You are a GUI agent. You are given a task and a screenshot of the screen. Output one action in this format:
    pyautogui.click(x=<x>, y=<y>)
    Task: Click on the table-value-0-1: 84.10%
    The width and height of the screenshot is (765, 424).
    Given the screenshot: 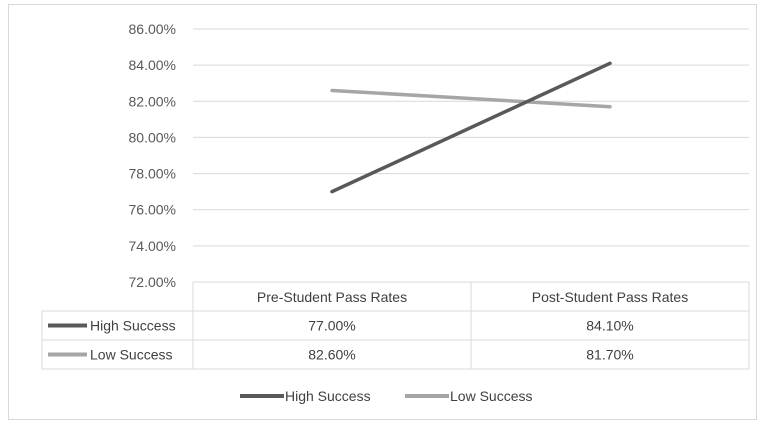 What is the action you would take?
    pyautogui.click(x=609, y=326)
    